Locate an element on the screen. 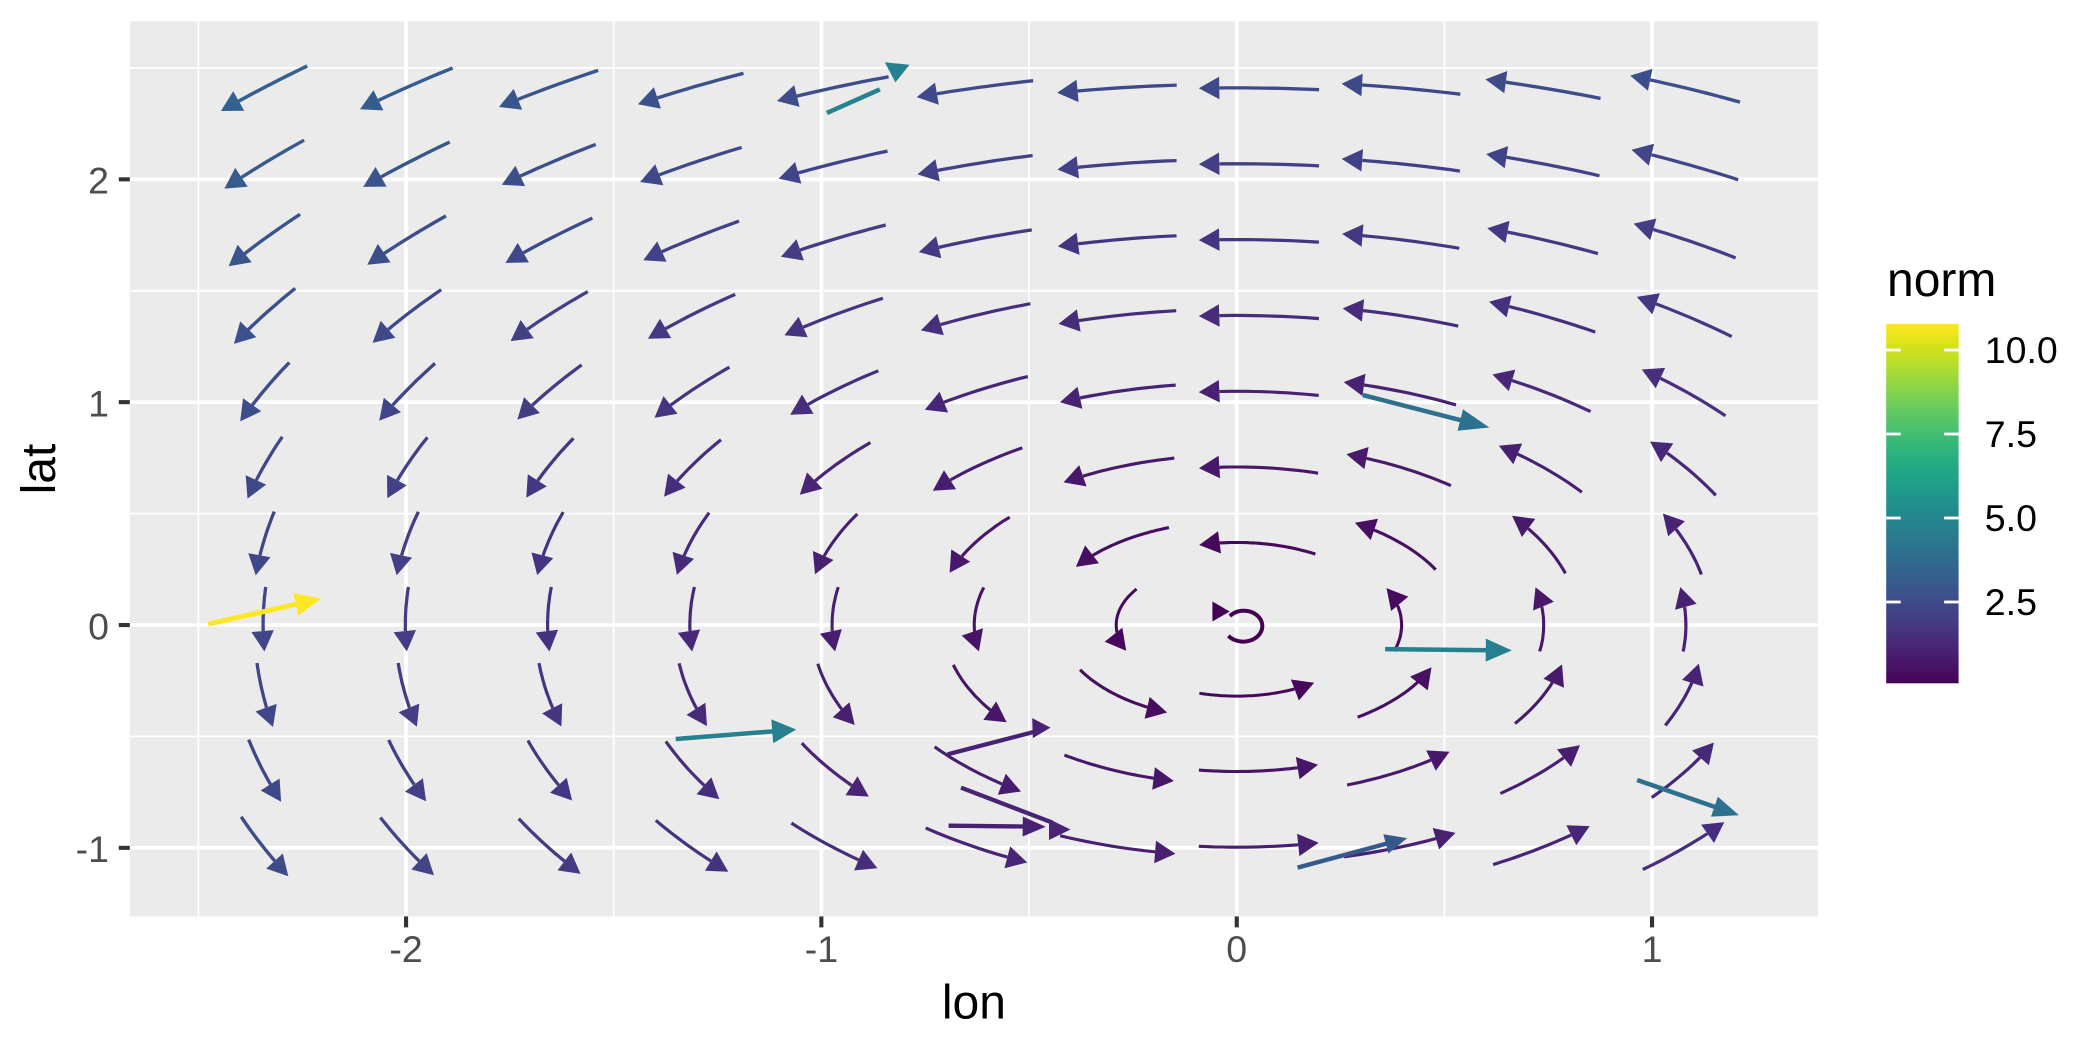 The height and width of the screenshot is (1055, 2100). svg-text: -2 is located at coordinates (405, 949).